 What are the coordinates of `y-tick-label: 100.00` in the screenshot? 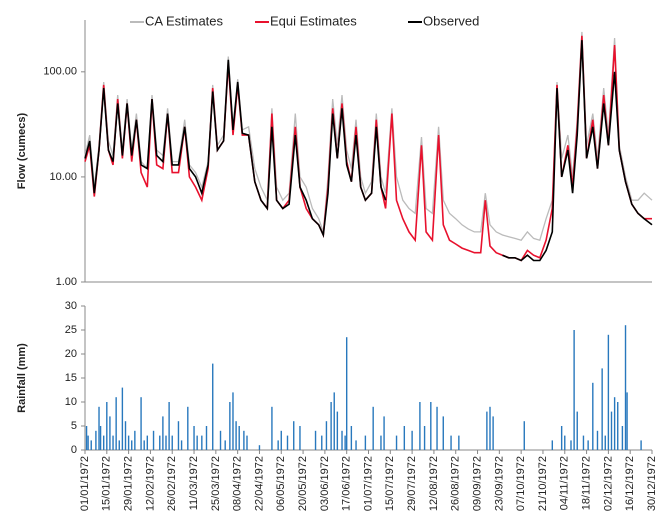 It's located at (60, 72).